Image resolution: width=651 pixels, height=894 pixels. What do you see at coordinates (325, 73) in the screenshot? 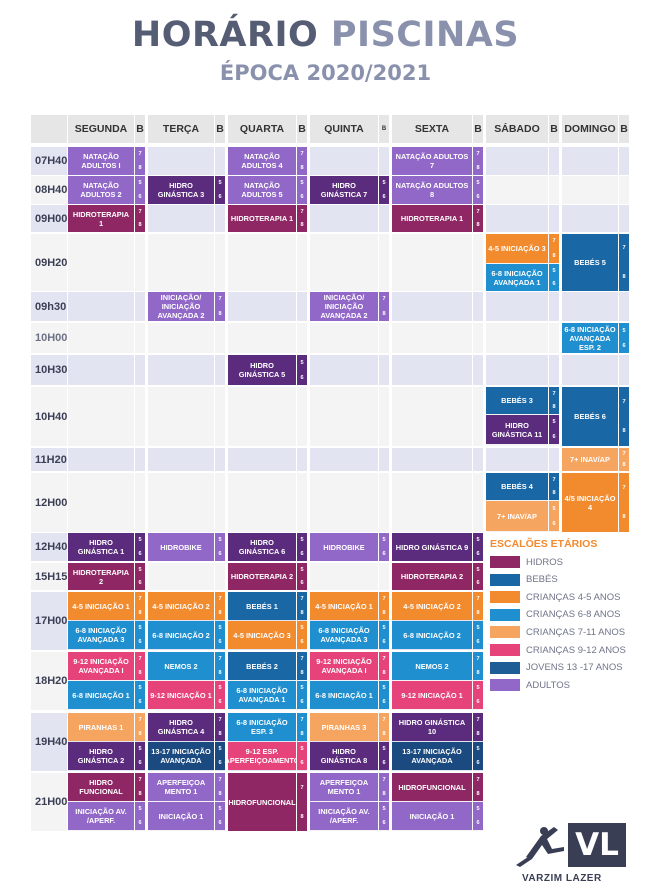
I see `page-subtitle: ÉPOCA 2020/2021` at bounding box center [325, 73].